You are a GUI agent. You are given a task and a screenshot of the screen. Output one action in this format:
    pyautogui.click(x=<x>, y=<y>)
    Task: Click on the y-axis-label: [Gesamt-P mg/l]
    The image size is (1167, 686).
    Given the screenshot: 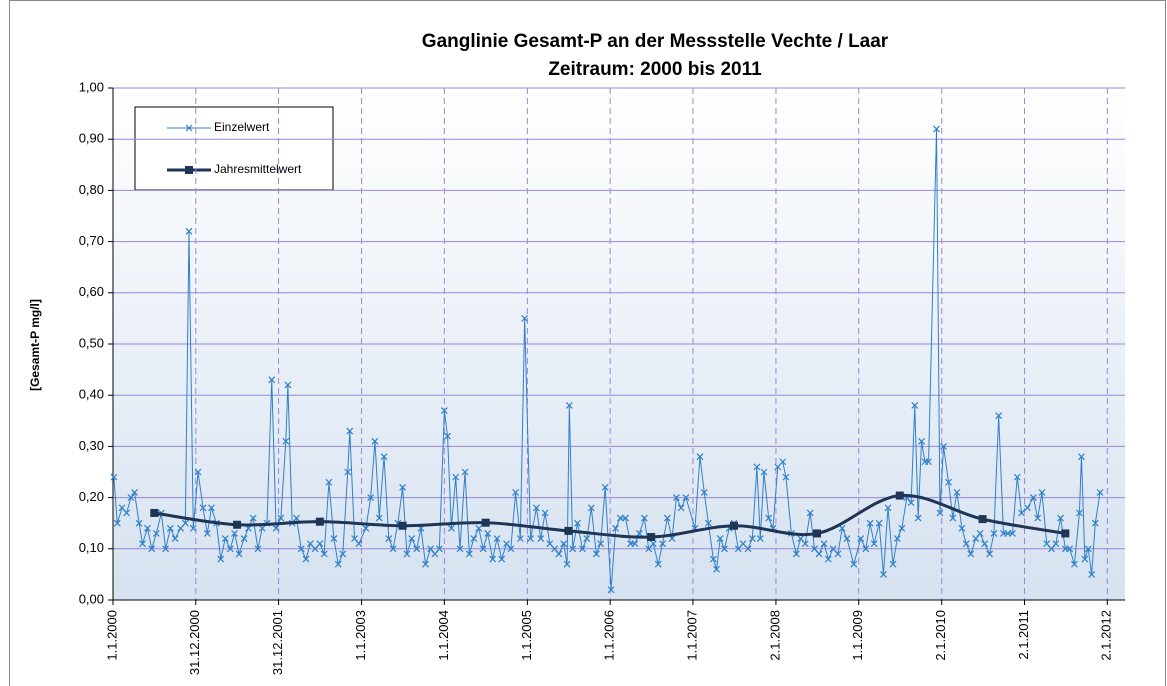 What is the action you would take?
    pyautogui.click(x=35, y=345)
    